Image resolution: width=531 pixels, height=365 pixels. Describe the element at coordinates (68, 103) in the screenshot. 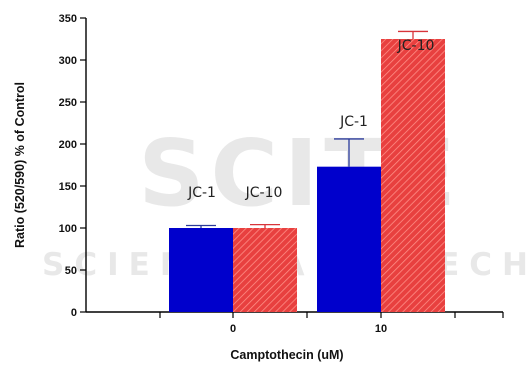

I see `y-tick-label: 250` at that location.